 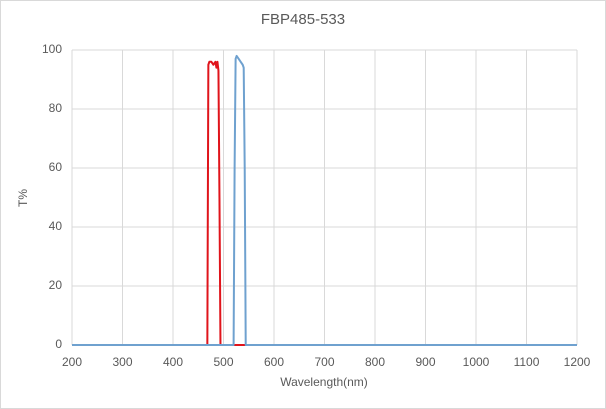 I want to click on x-tick-label: 900, so click(x=425, y=362).